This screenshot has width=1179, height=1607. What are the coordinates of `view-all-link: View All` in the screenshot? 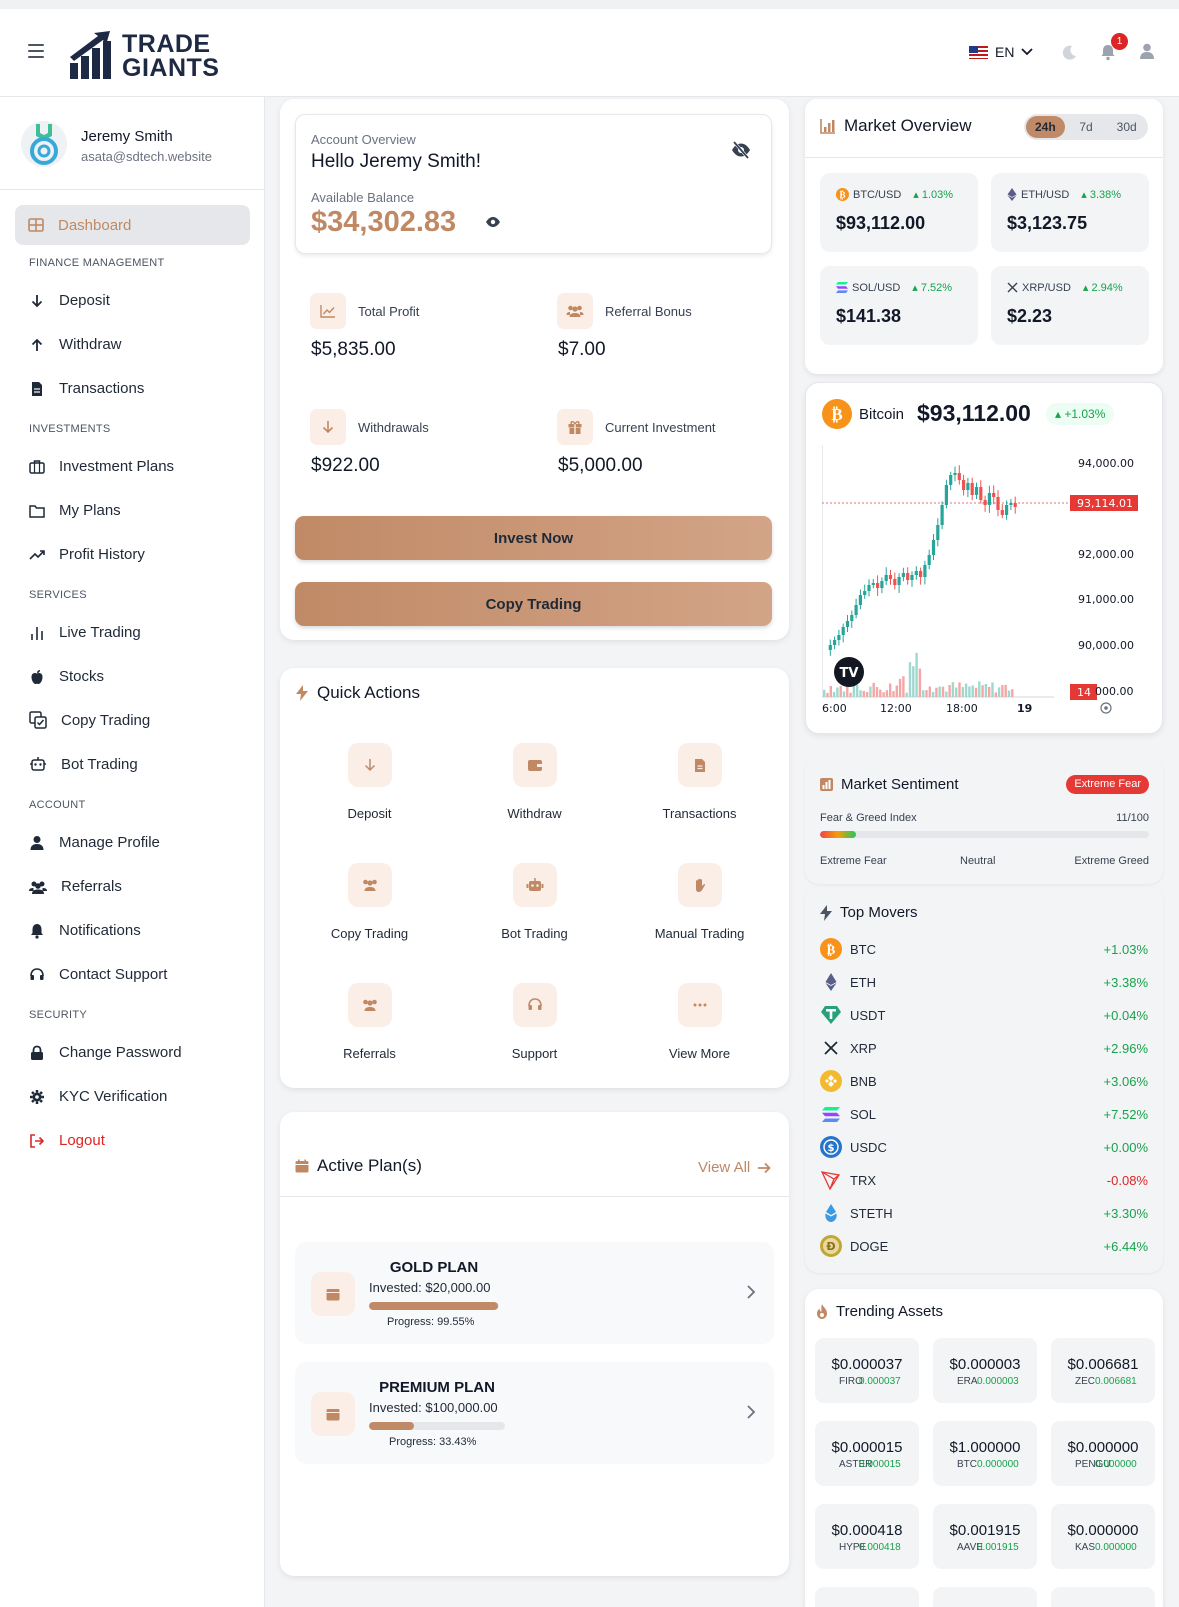 It's located at (735, 1167).